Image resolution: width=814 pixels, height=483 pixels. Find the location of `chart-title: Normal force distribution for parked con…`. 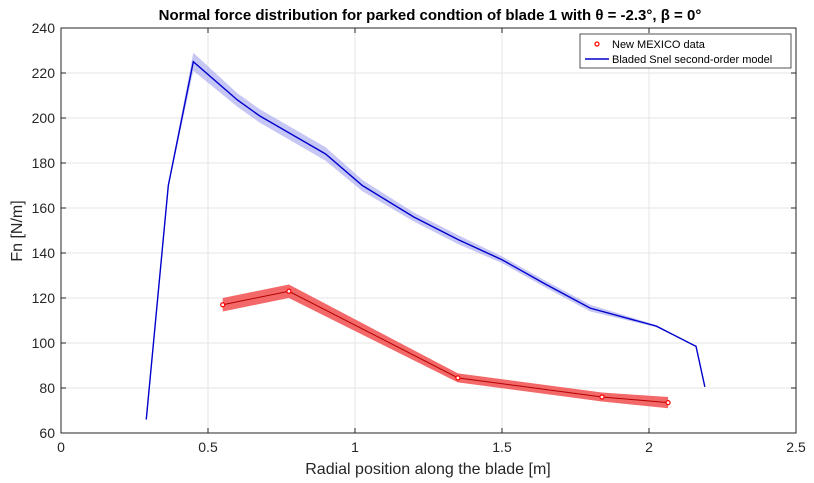

chart-title: Normal force distribution for parked con… is located at coordinates (430, 15).